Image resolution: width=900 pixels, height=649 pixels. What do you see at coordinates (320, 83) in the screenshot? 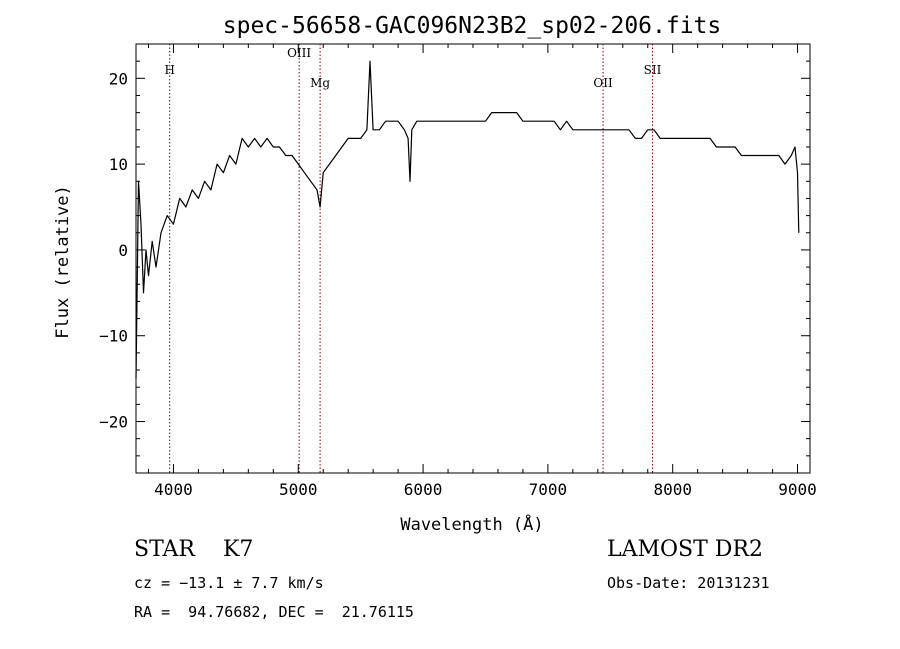
I see `spectral-line-label: Mg` at bounding box center [320, 83].